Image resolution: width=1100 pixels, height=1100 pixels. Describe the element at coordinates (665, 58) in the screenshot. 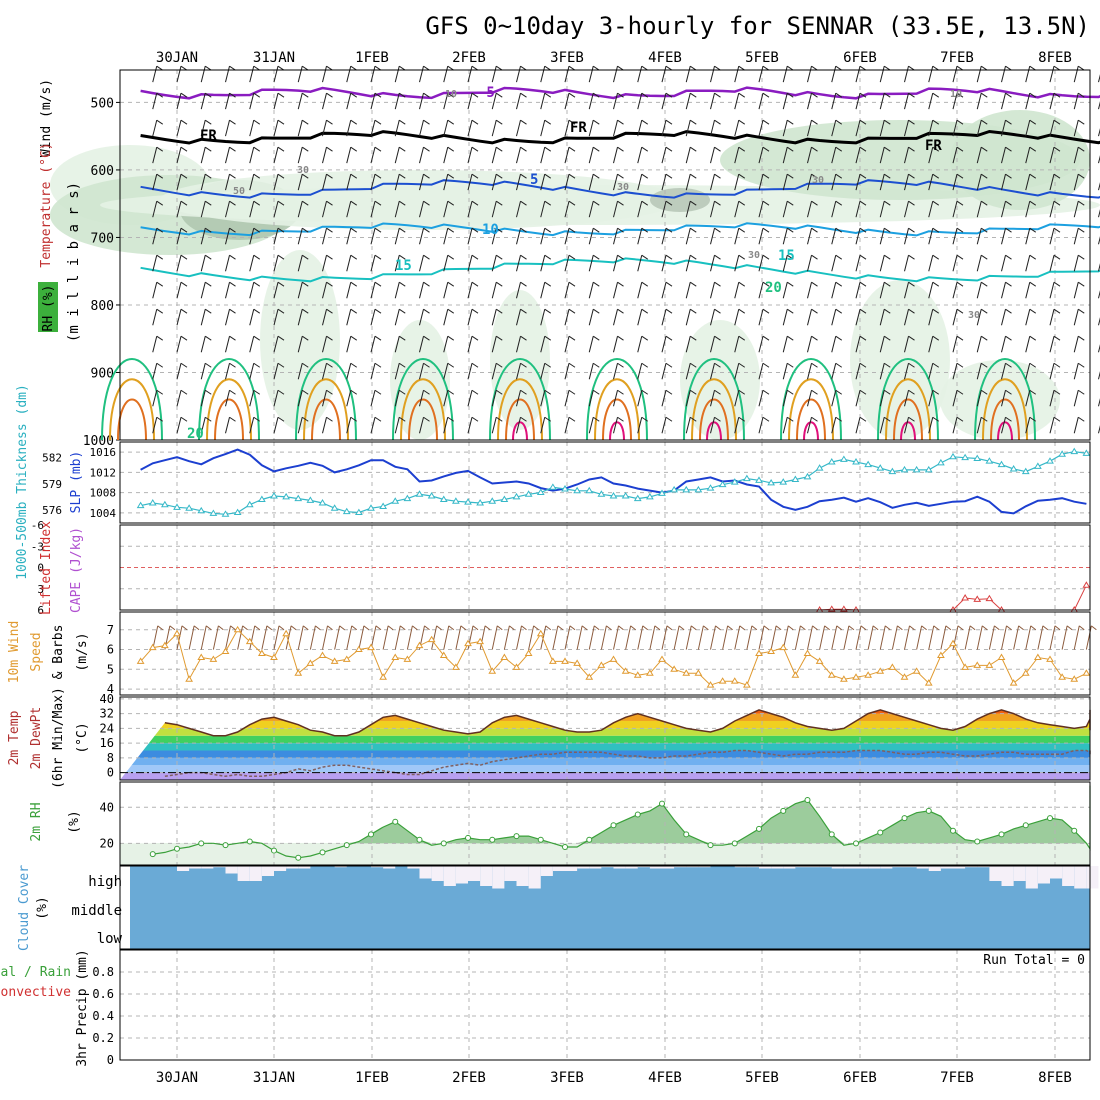

I see `top-date-label: 4FEB` at that location.